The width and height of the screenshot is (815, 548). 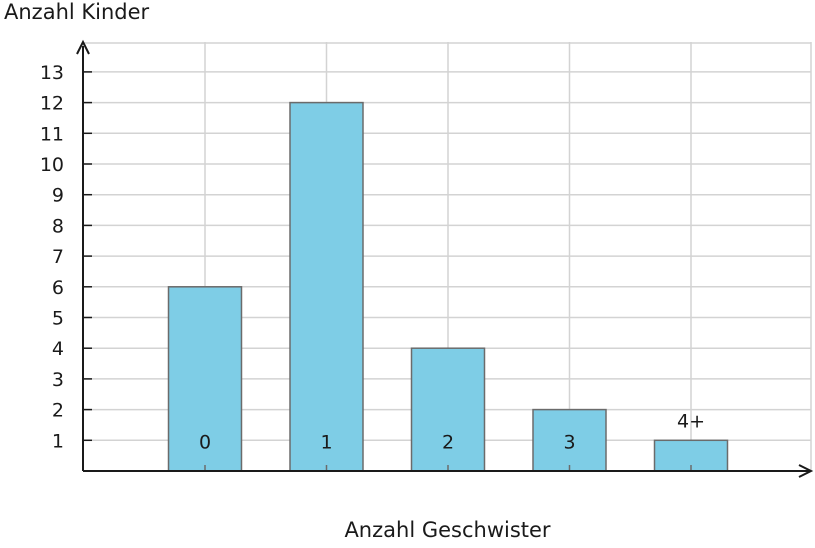 What do you see at coordinates (58, 196) in the screenshot?
I see `y-tick-label: 9` at bounding box center [58, 196].